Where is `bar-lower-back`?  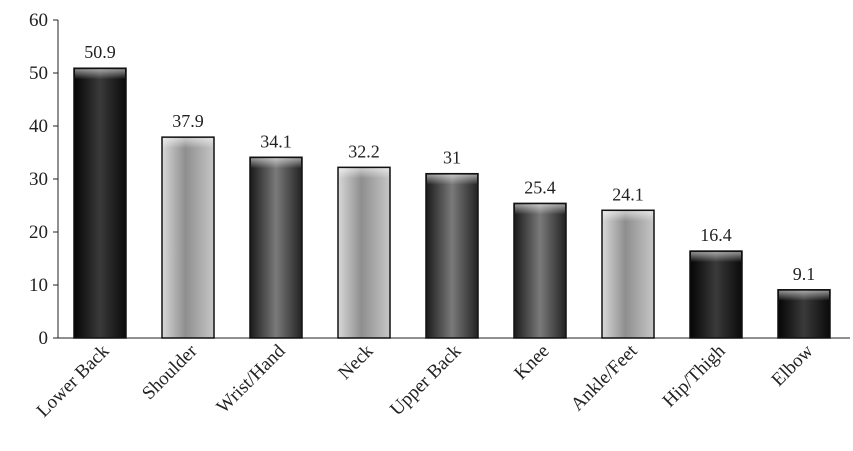
bar-lower-back is located at coordinates (100, 203).